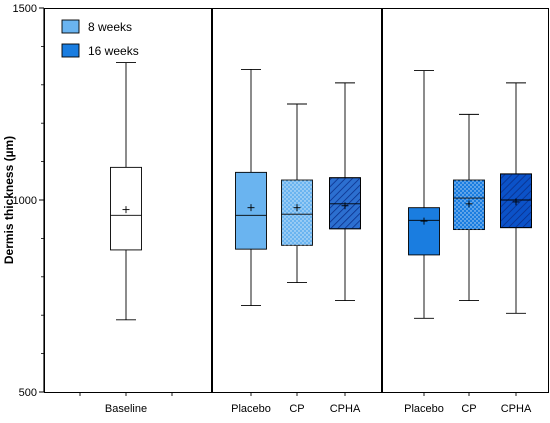 The height and width of the screenshot is (423, 550). Describe the element at coordinates (126, 409) in the screenshot. I see `x-category-label: Baseline` at that location.